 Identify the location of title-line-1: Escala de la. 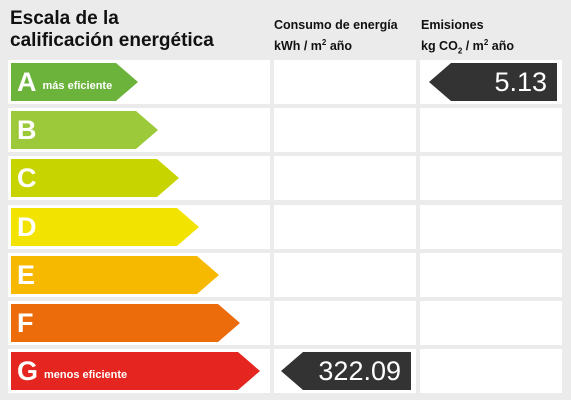
(64, 18).